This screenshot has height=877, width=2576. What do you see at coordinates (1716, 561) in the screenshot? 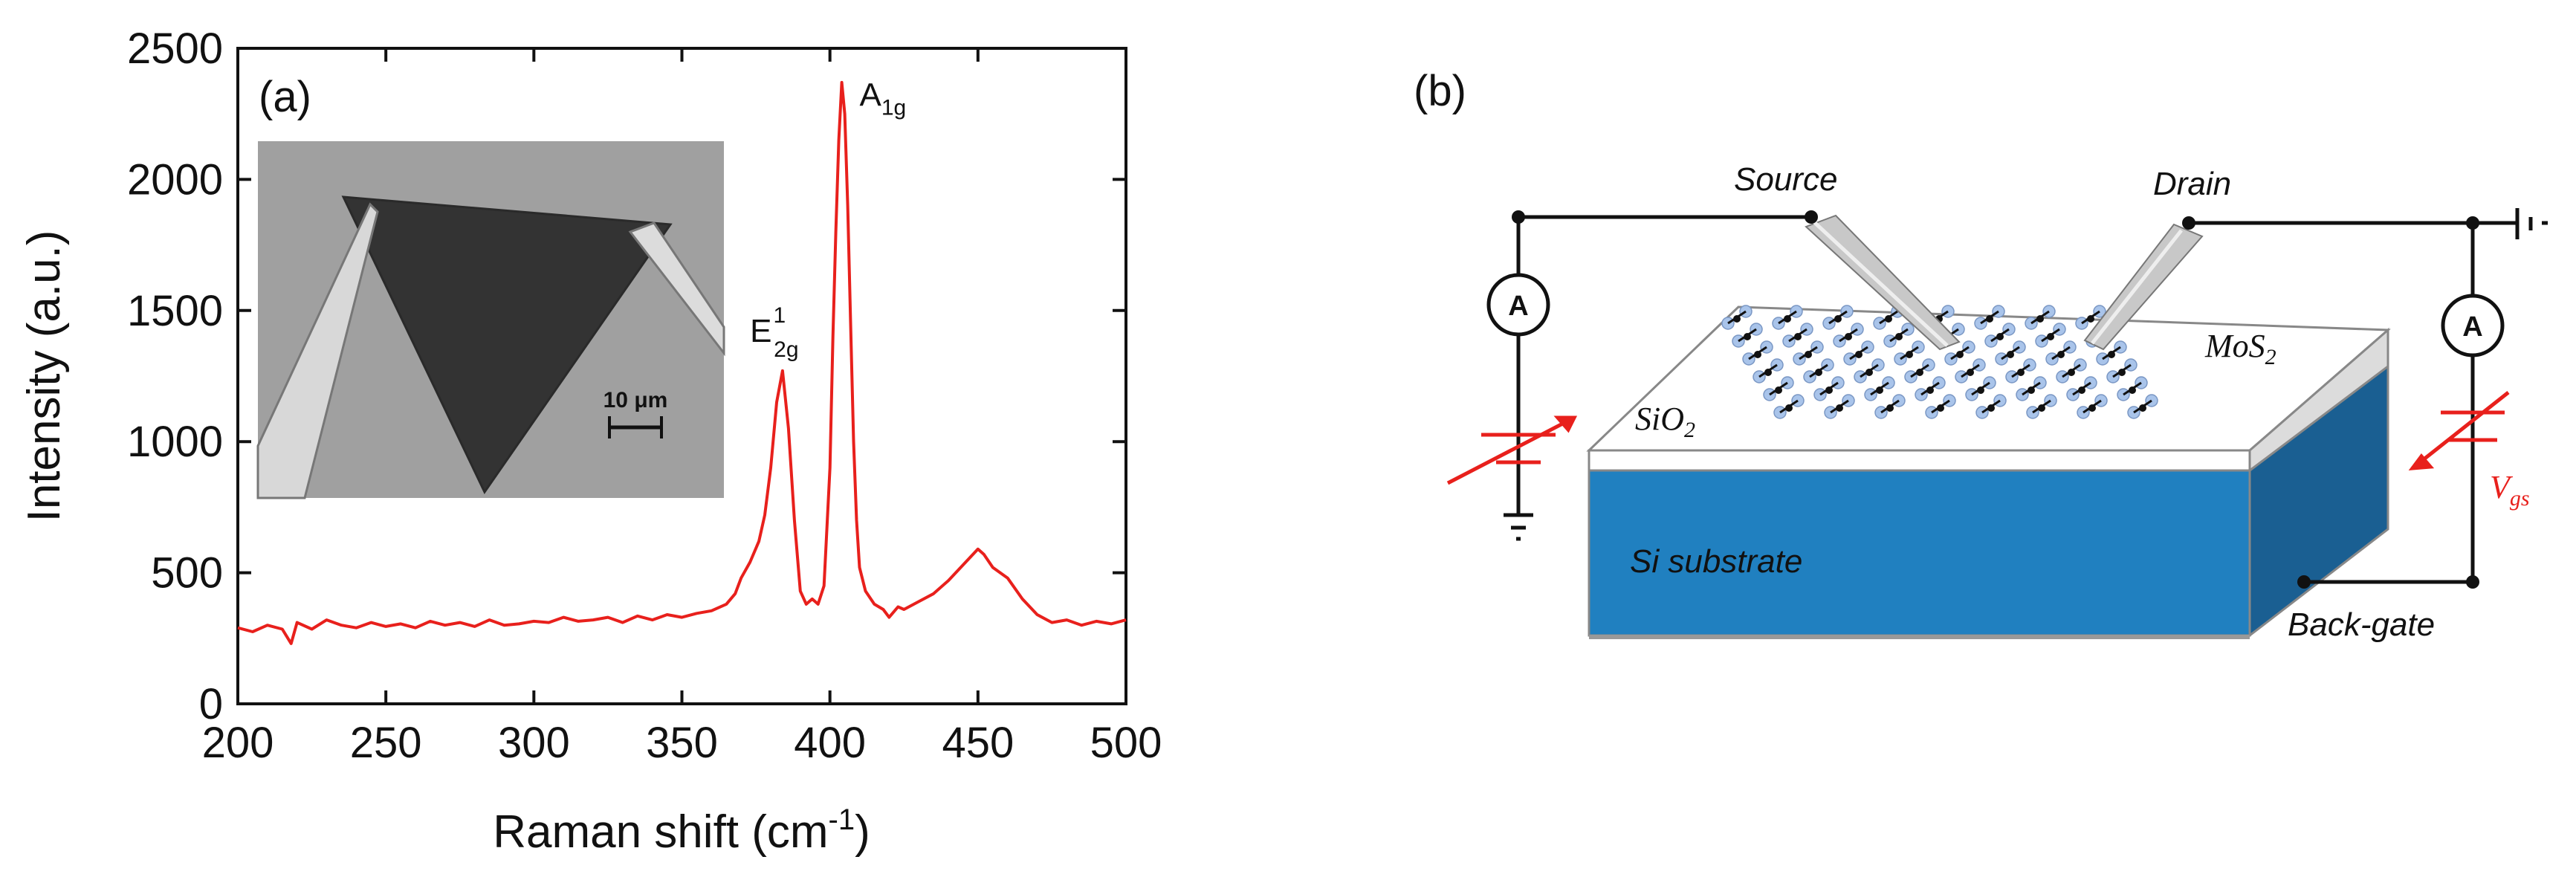
I see `si-substrate-label: Si substrate` at bounding box center [1716, 561].